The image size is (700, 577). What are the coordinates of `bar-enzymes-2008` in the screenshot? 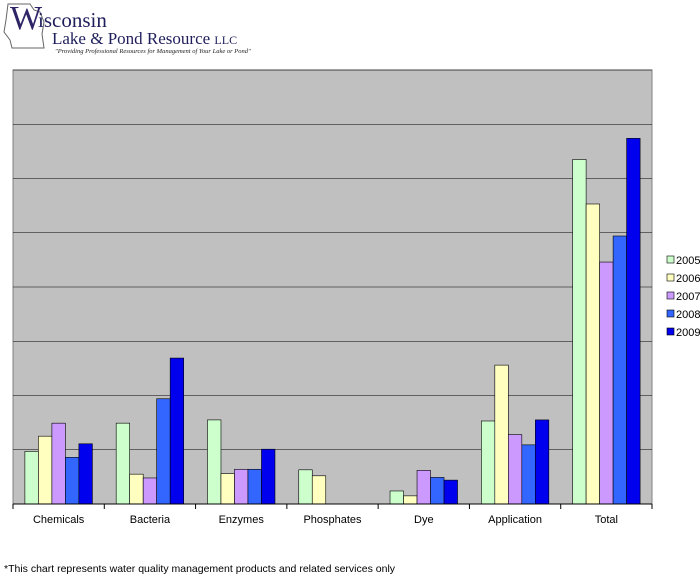 It's located at (255, 486).